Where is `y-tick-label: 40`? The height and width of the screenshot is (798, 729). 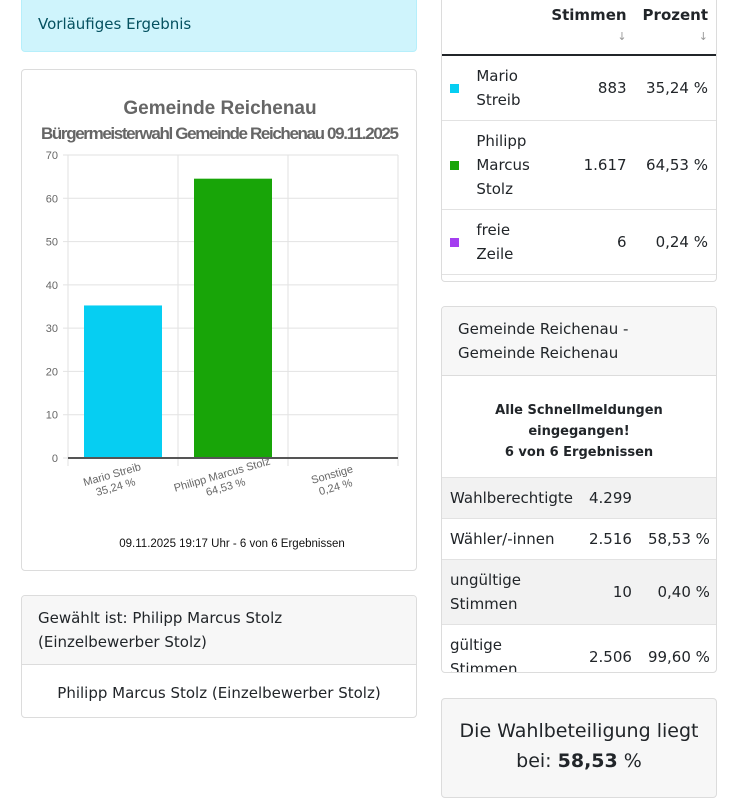 y-tick-label: 40 is located at coordinates (52, 286).